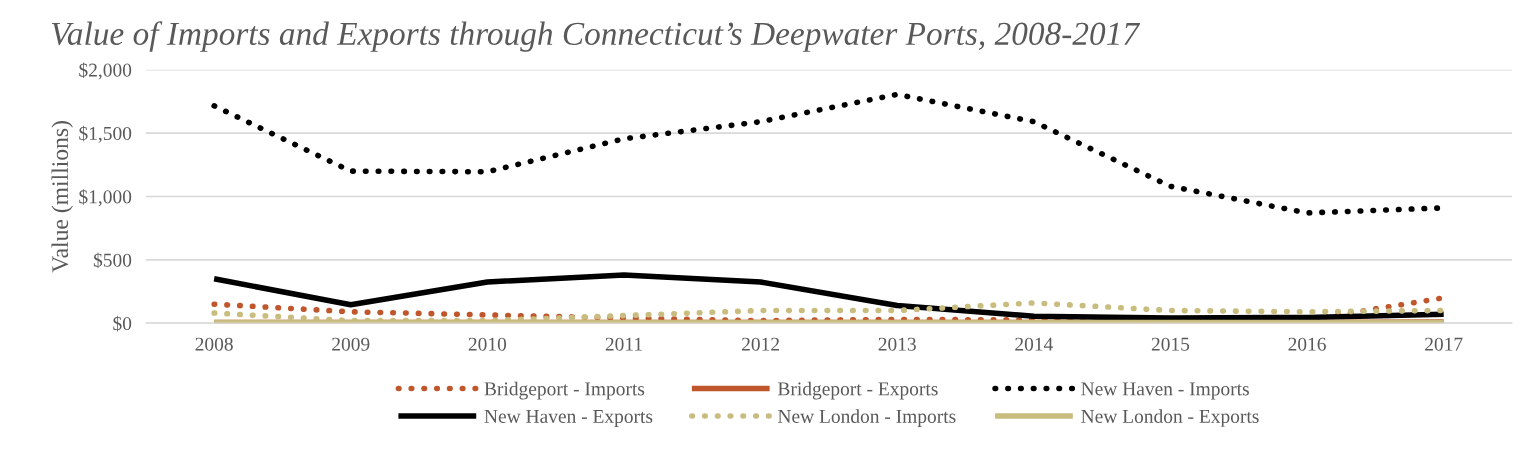 The image size is (1535, 465). What do you see at coordinates (568, 418) in the screenshot?
I see `legend-label: New Haven - Exports` at bounding box center [568, 418].